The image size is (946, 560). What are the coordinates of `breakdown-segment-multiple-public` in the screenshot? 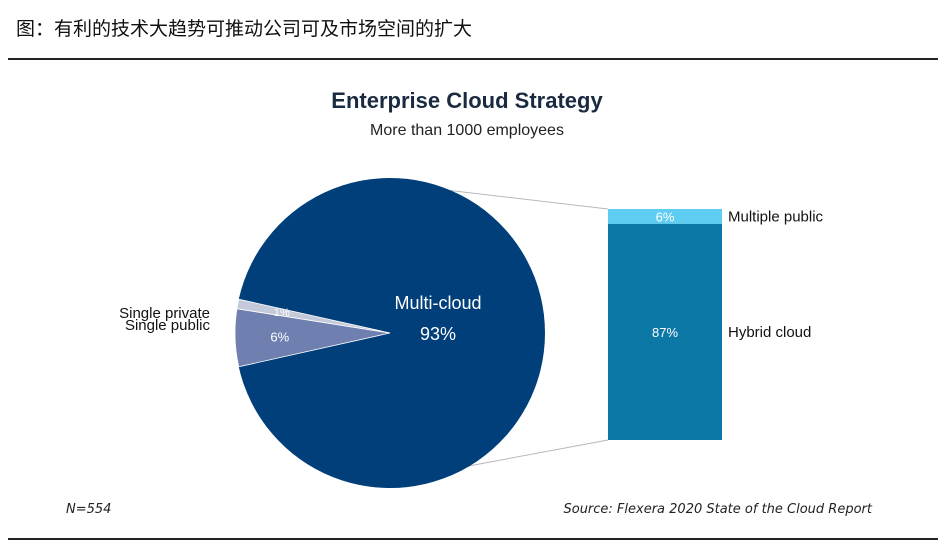 It's located at (665, 216).